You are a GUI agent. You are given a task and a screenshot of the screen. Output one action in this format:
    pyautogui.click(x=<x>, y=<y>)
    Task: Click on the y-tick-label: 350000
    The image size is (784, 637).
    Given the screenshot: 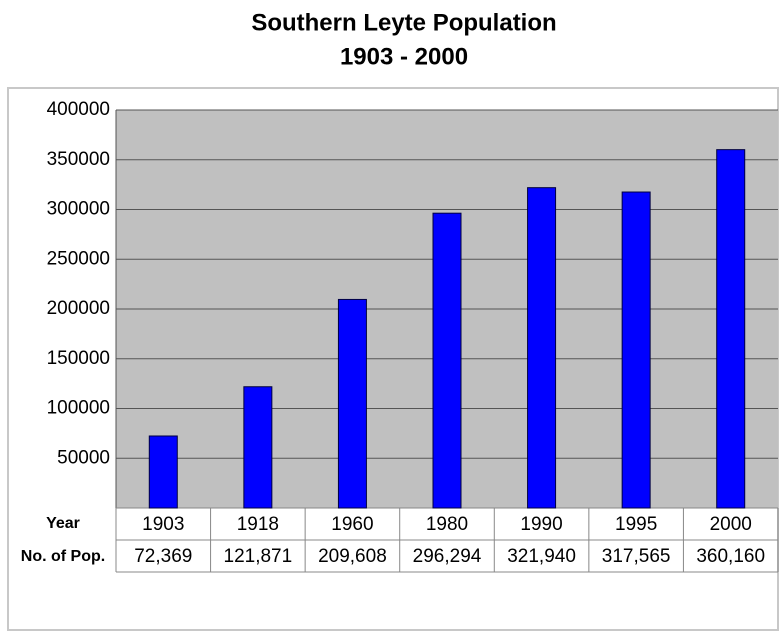 What is the action you would take?
    pyautogui.click(x=78, y=159)
    